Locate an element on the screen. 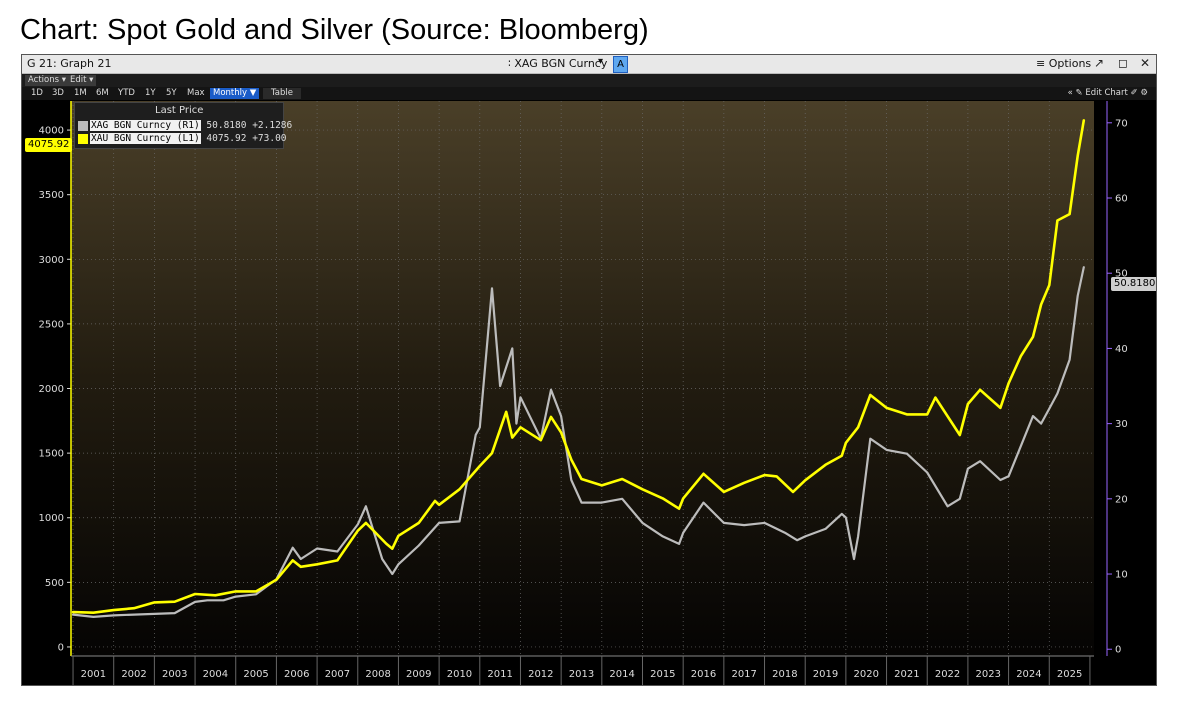  range-5y-button: 5Y is located at coordinates (171, 93).